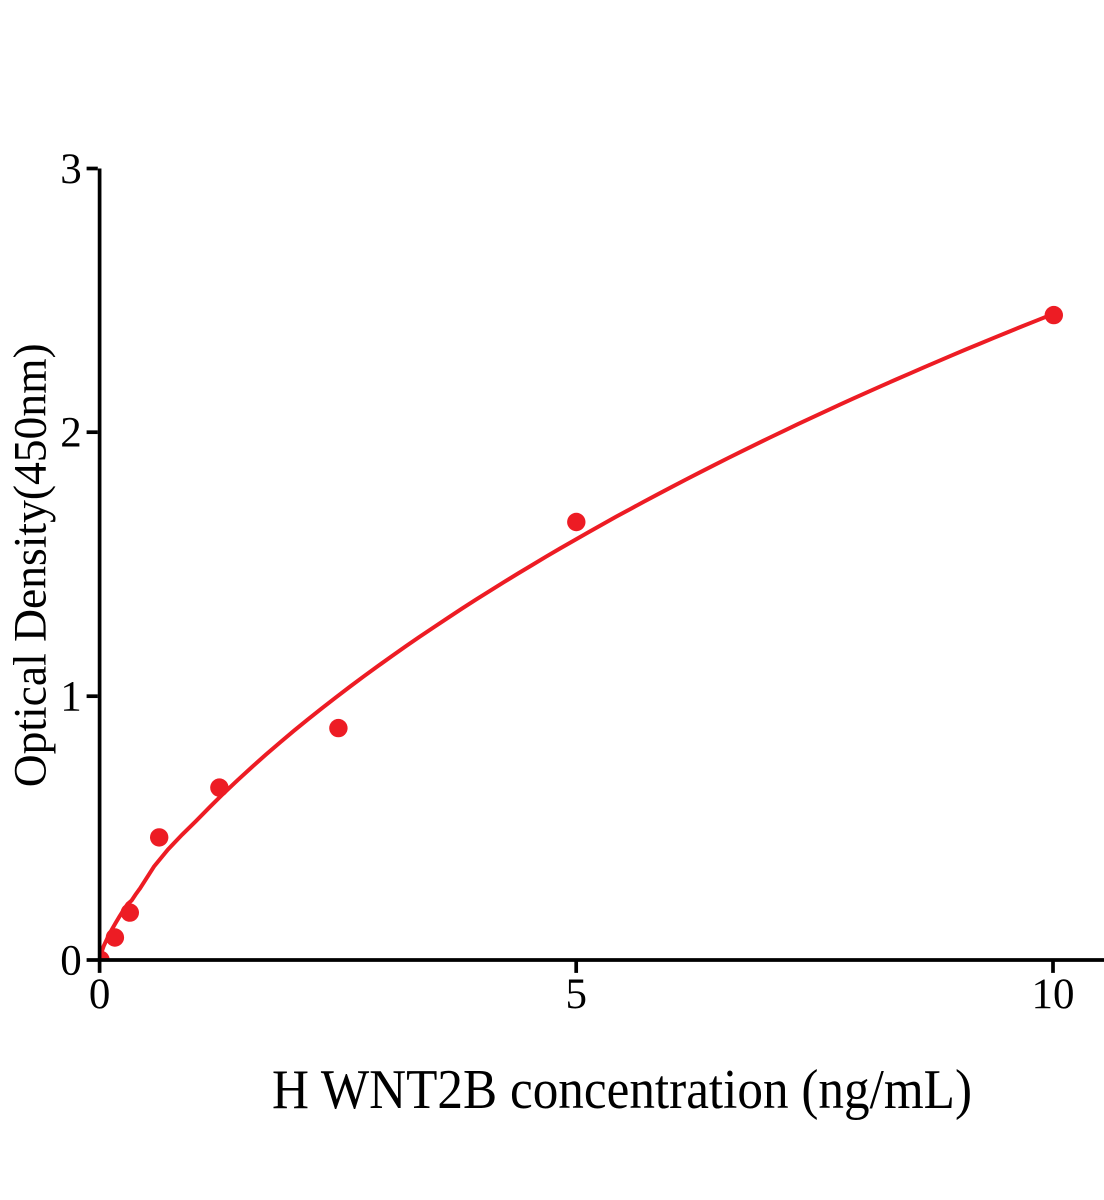 This screenshot has height=1200, width=1104. I want to click on svg-text: Optical Density(450nm), so click(30, 565).